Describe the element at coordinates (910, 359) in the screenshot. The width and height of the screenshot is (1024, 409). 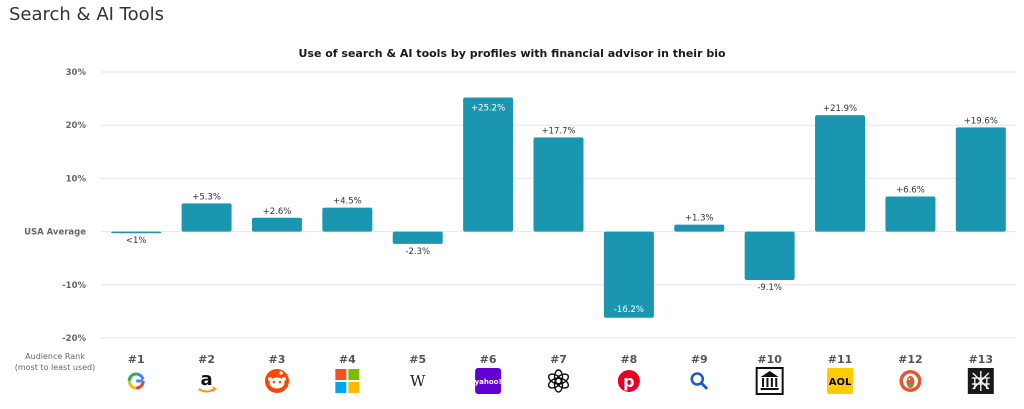
I see `rank-label: #12` at that location.